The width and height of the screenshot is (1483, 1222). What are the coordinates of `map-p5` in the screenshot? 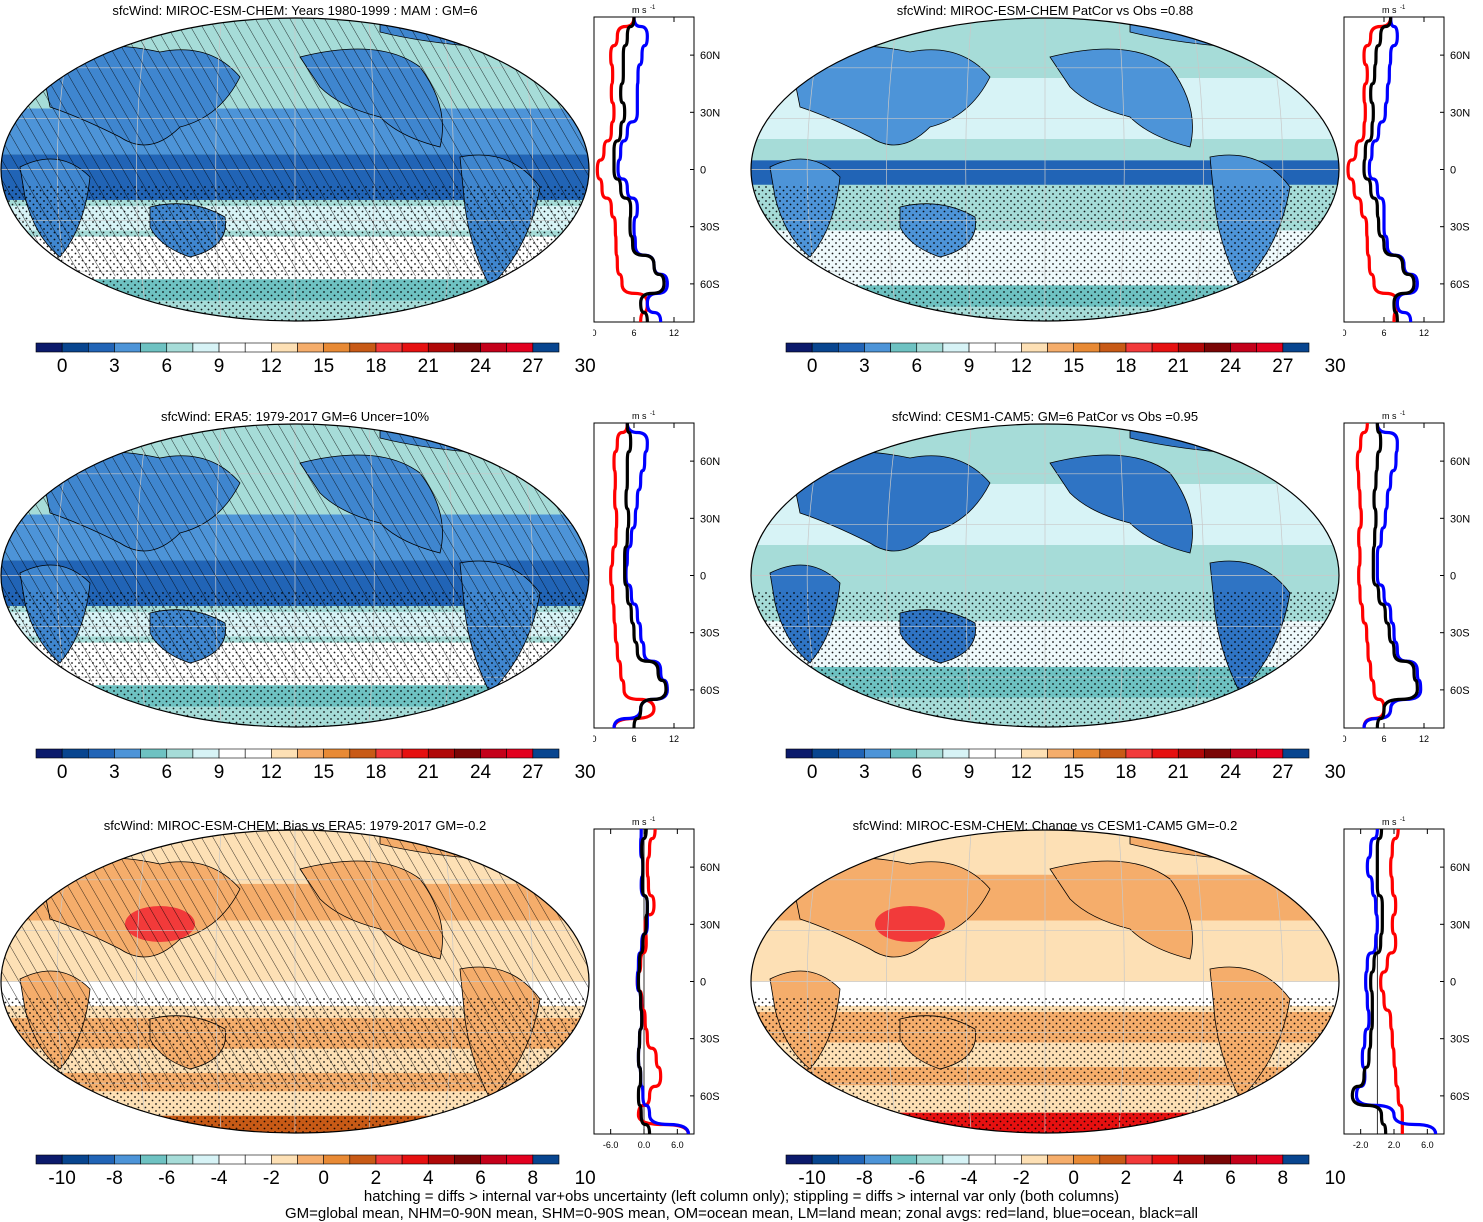 It's located at (295, 981).